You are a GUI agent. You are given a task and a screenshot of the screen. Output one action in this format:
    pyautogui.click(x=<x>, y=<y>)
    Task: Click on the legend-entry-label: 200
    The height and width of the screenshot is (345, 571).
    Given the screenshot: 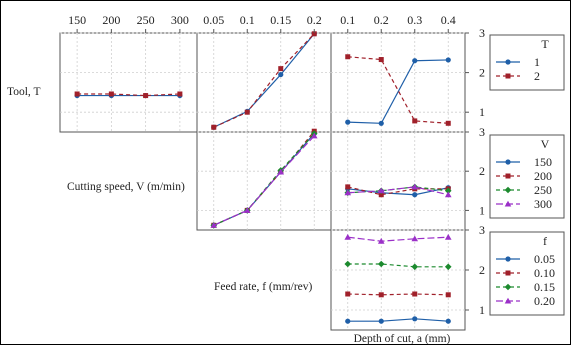 What is the action you would take?
    pyautogui.click(x=543, y=176)
    